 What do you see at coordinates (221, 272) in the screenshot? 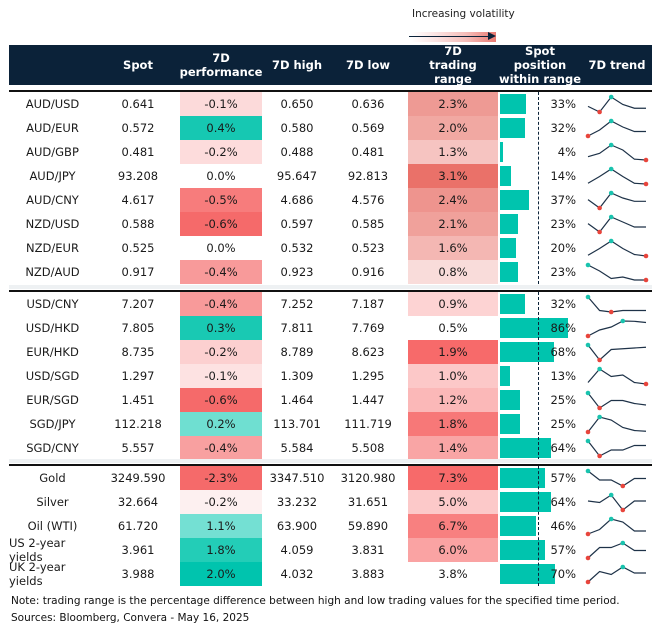
I see `performance-cell: -0.4%` at bounding box center [221, 272].